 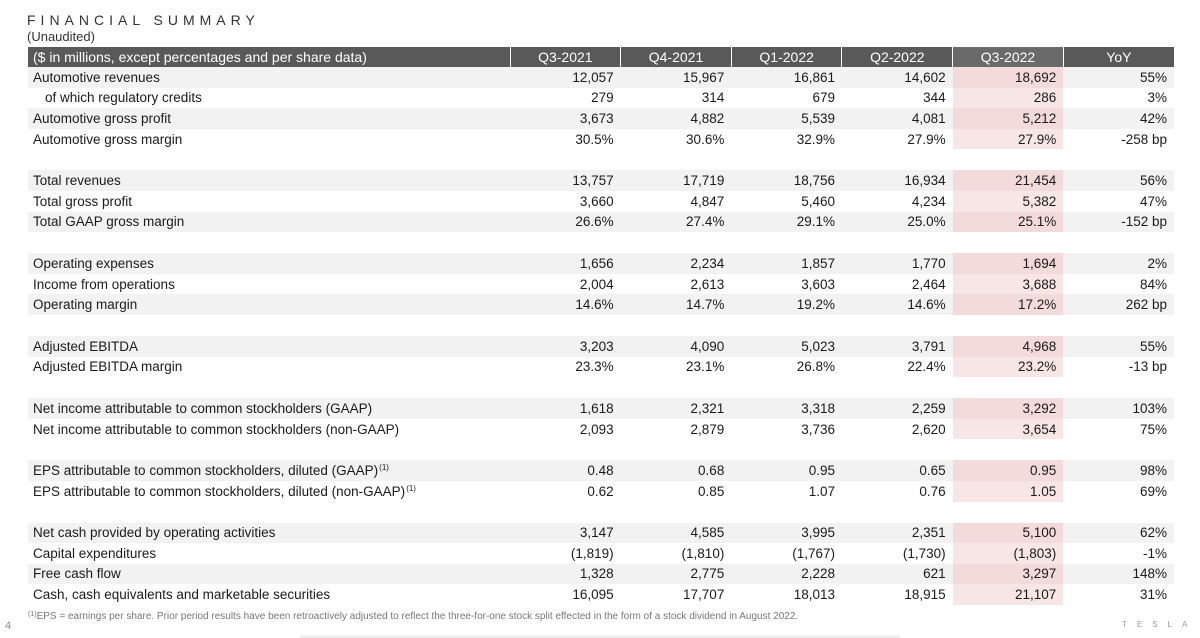 I want to click on value-cell: 621, so click(x=897, y=574).